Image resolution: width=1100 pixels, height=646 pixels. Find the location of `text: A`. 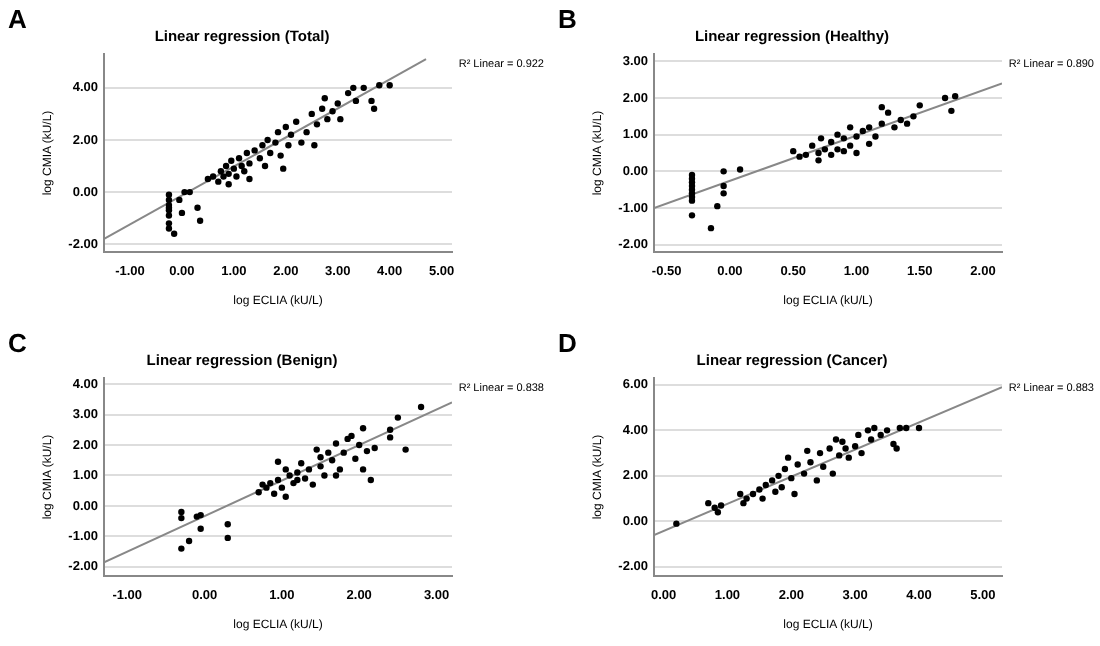

text: A is located at coordinates (17, 19).